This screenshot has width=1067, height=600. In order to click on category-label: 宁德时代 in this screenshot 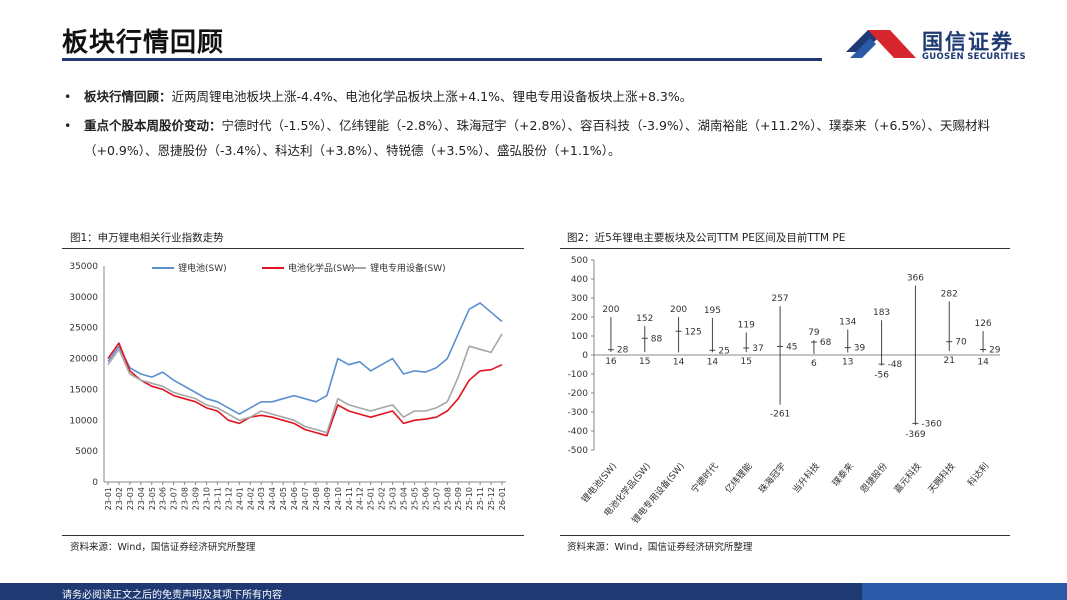, I will do `click(704, 477)`.